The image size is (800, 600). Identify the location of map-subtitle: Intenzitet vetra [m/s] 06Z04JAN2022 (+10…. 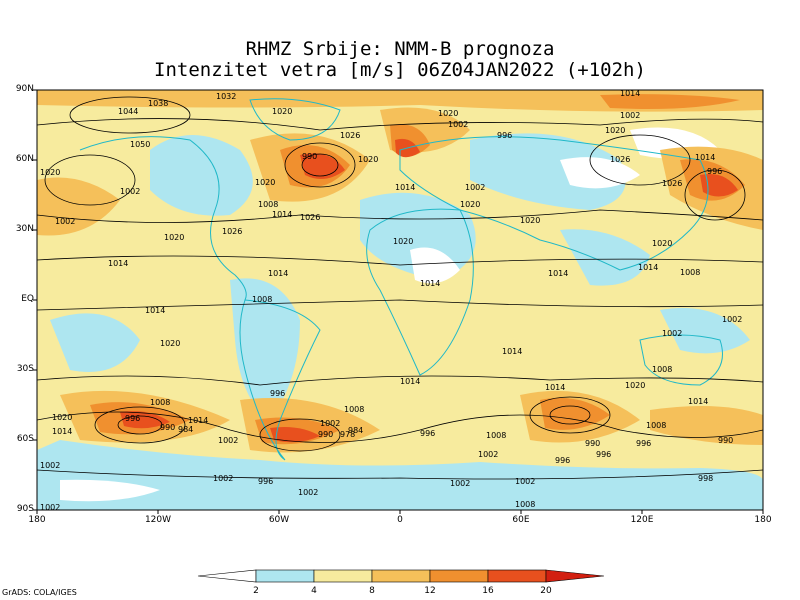
(400, 70).